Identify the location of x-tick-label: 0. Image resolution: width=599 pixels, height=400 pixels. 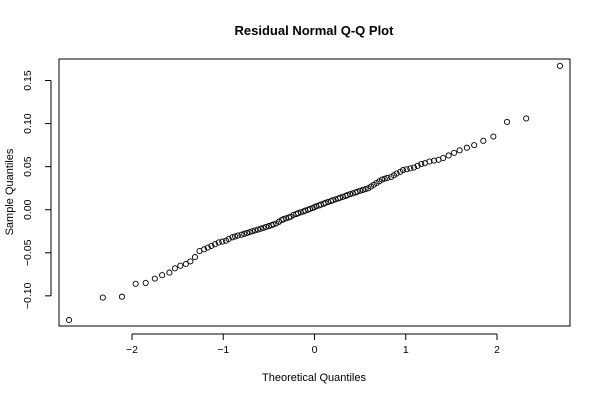
(315, 350).